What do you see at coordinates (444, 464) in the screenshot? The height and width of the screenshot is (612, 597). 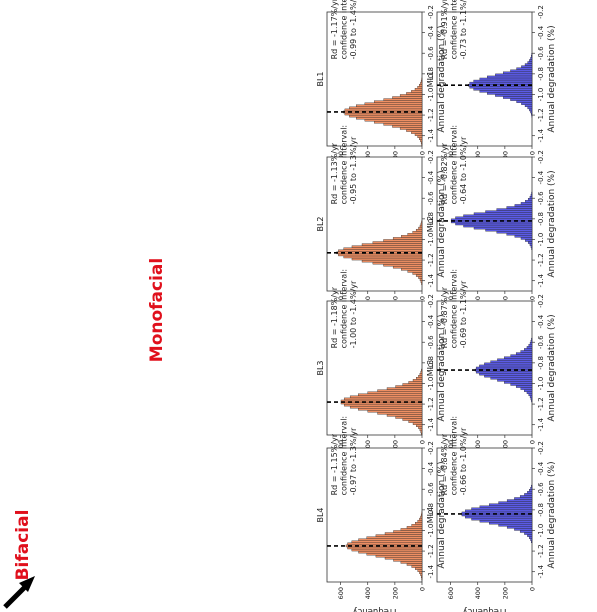 I see `annotation-line-1: Rd = -0.84%/yr` at bounding box center [444, 464].